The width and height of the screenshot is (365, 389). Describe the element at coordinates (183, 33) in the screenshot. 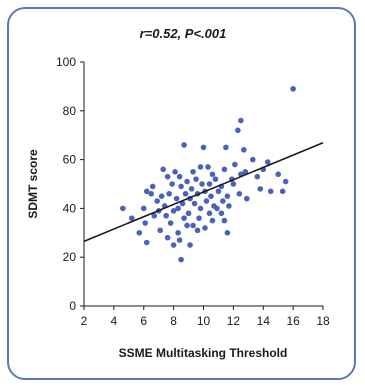

I see `chart-title: r=0.52, P<.001` at that location.